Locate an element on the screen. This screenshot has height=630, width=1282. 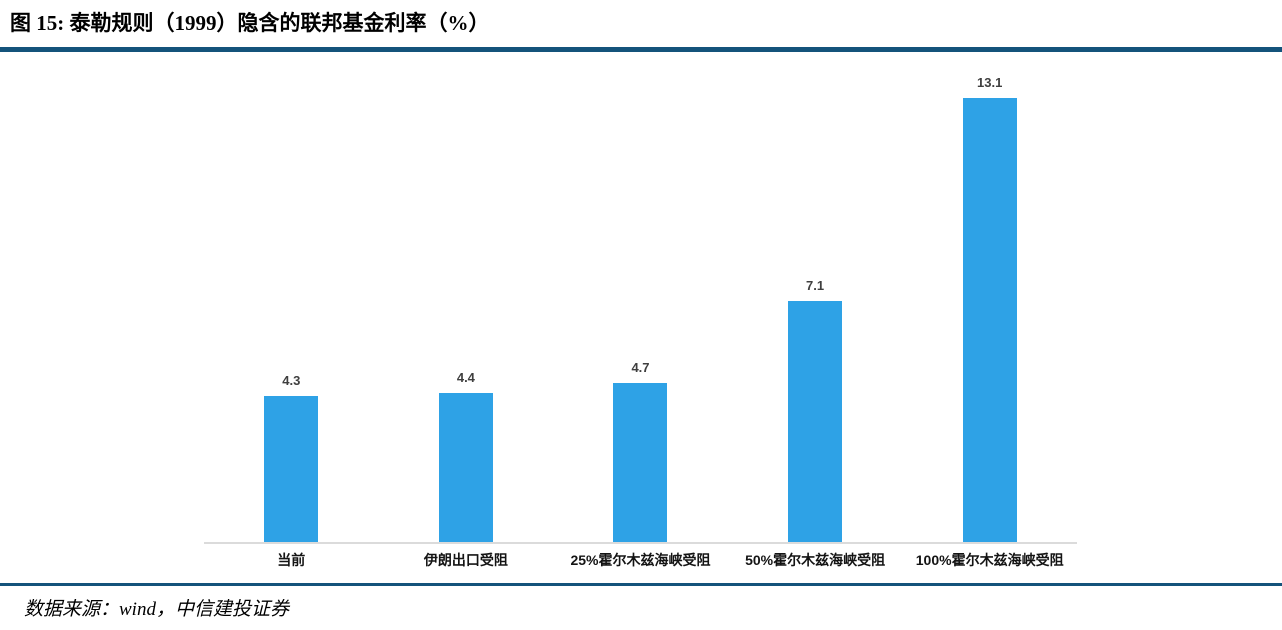
bar-value-label: 4.4 is located at coordinates (465, 377).